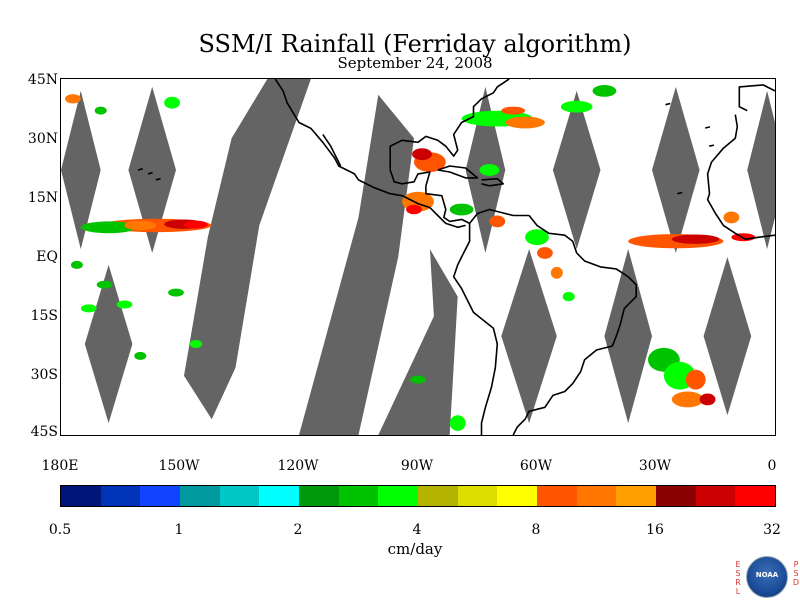 This screenshot has width=800, height=600. I want to click on lat-label-45n: 45N, so click(42, 80).